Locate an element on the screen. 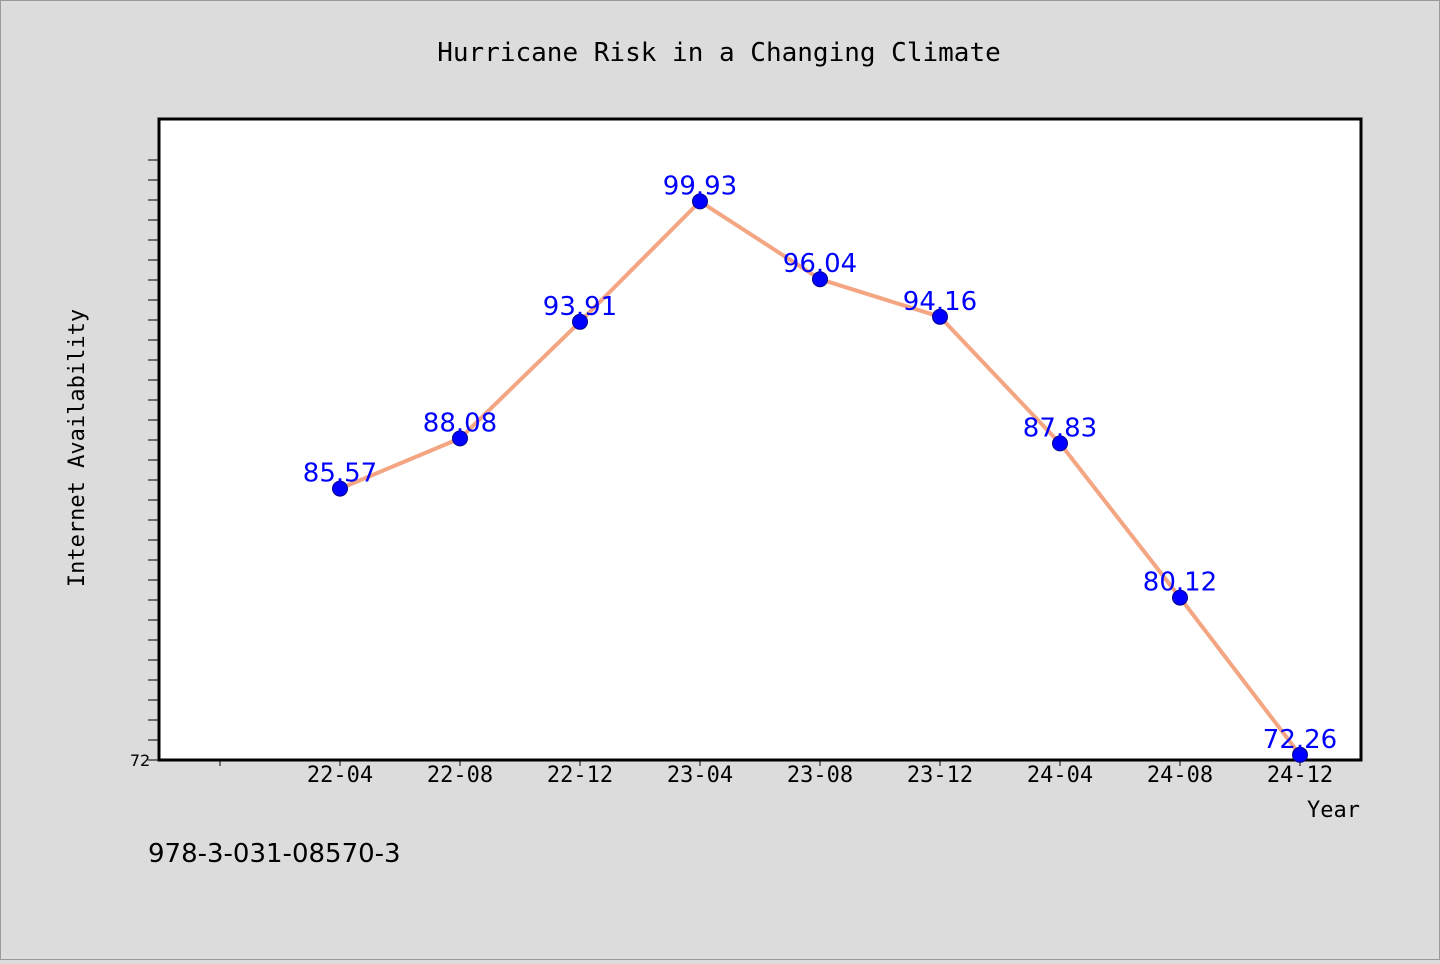 The width and height of the screenshot is (1440, 964). y-axis-ticks is located at coordinates (153, 460).